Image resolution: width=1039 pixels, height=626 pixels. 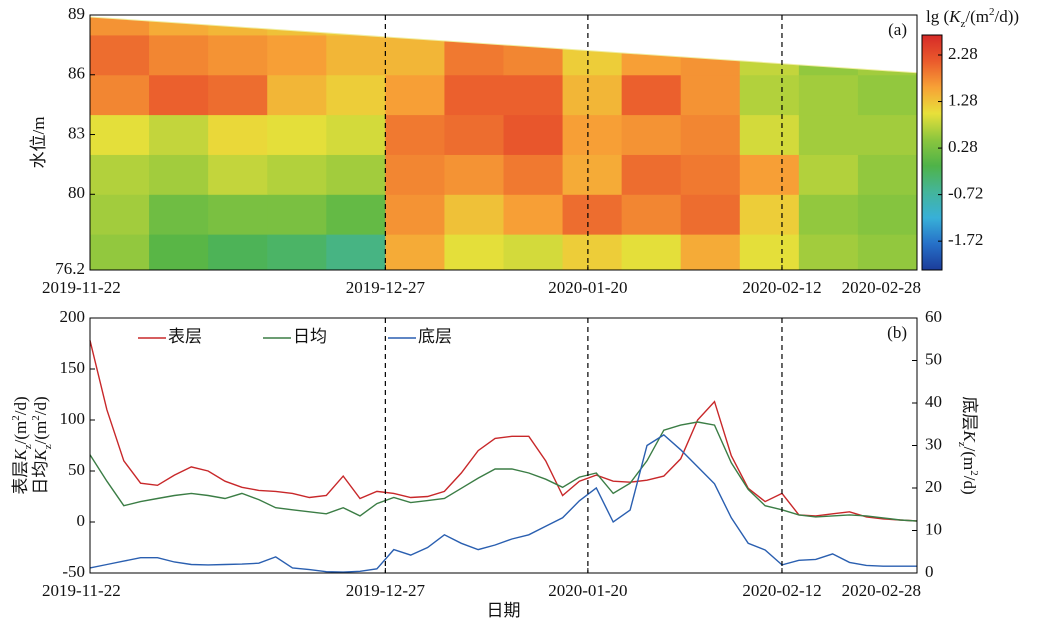 What do you see at coordinates (73, 316) in the screenshot?
I see `y-tick-label: 200` at bounding box center [73, 316].